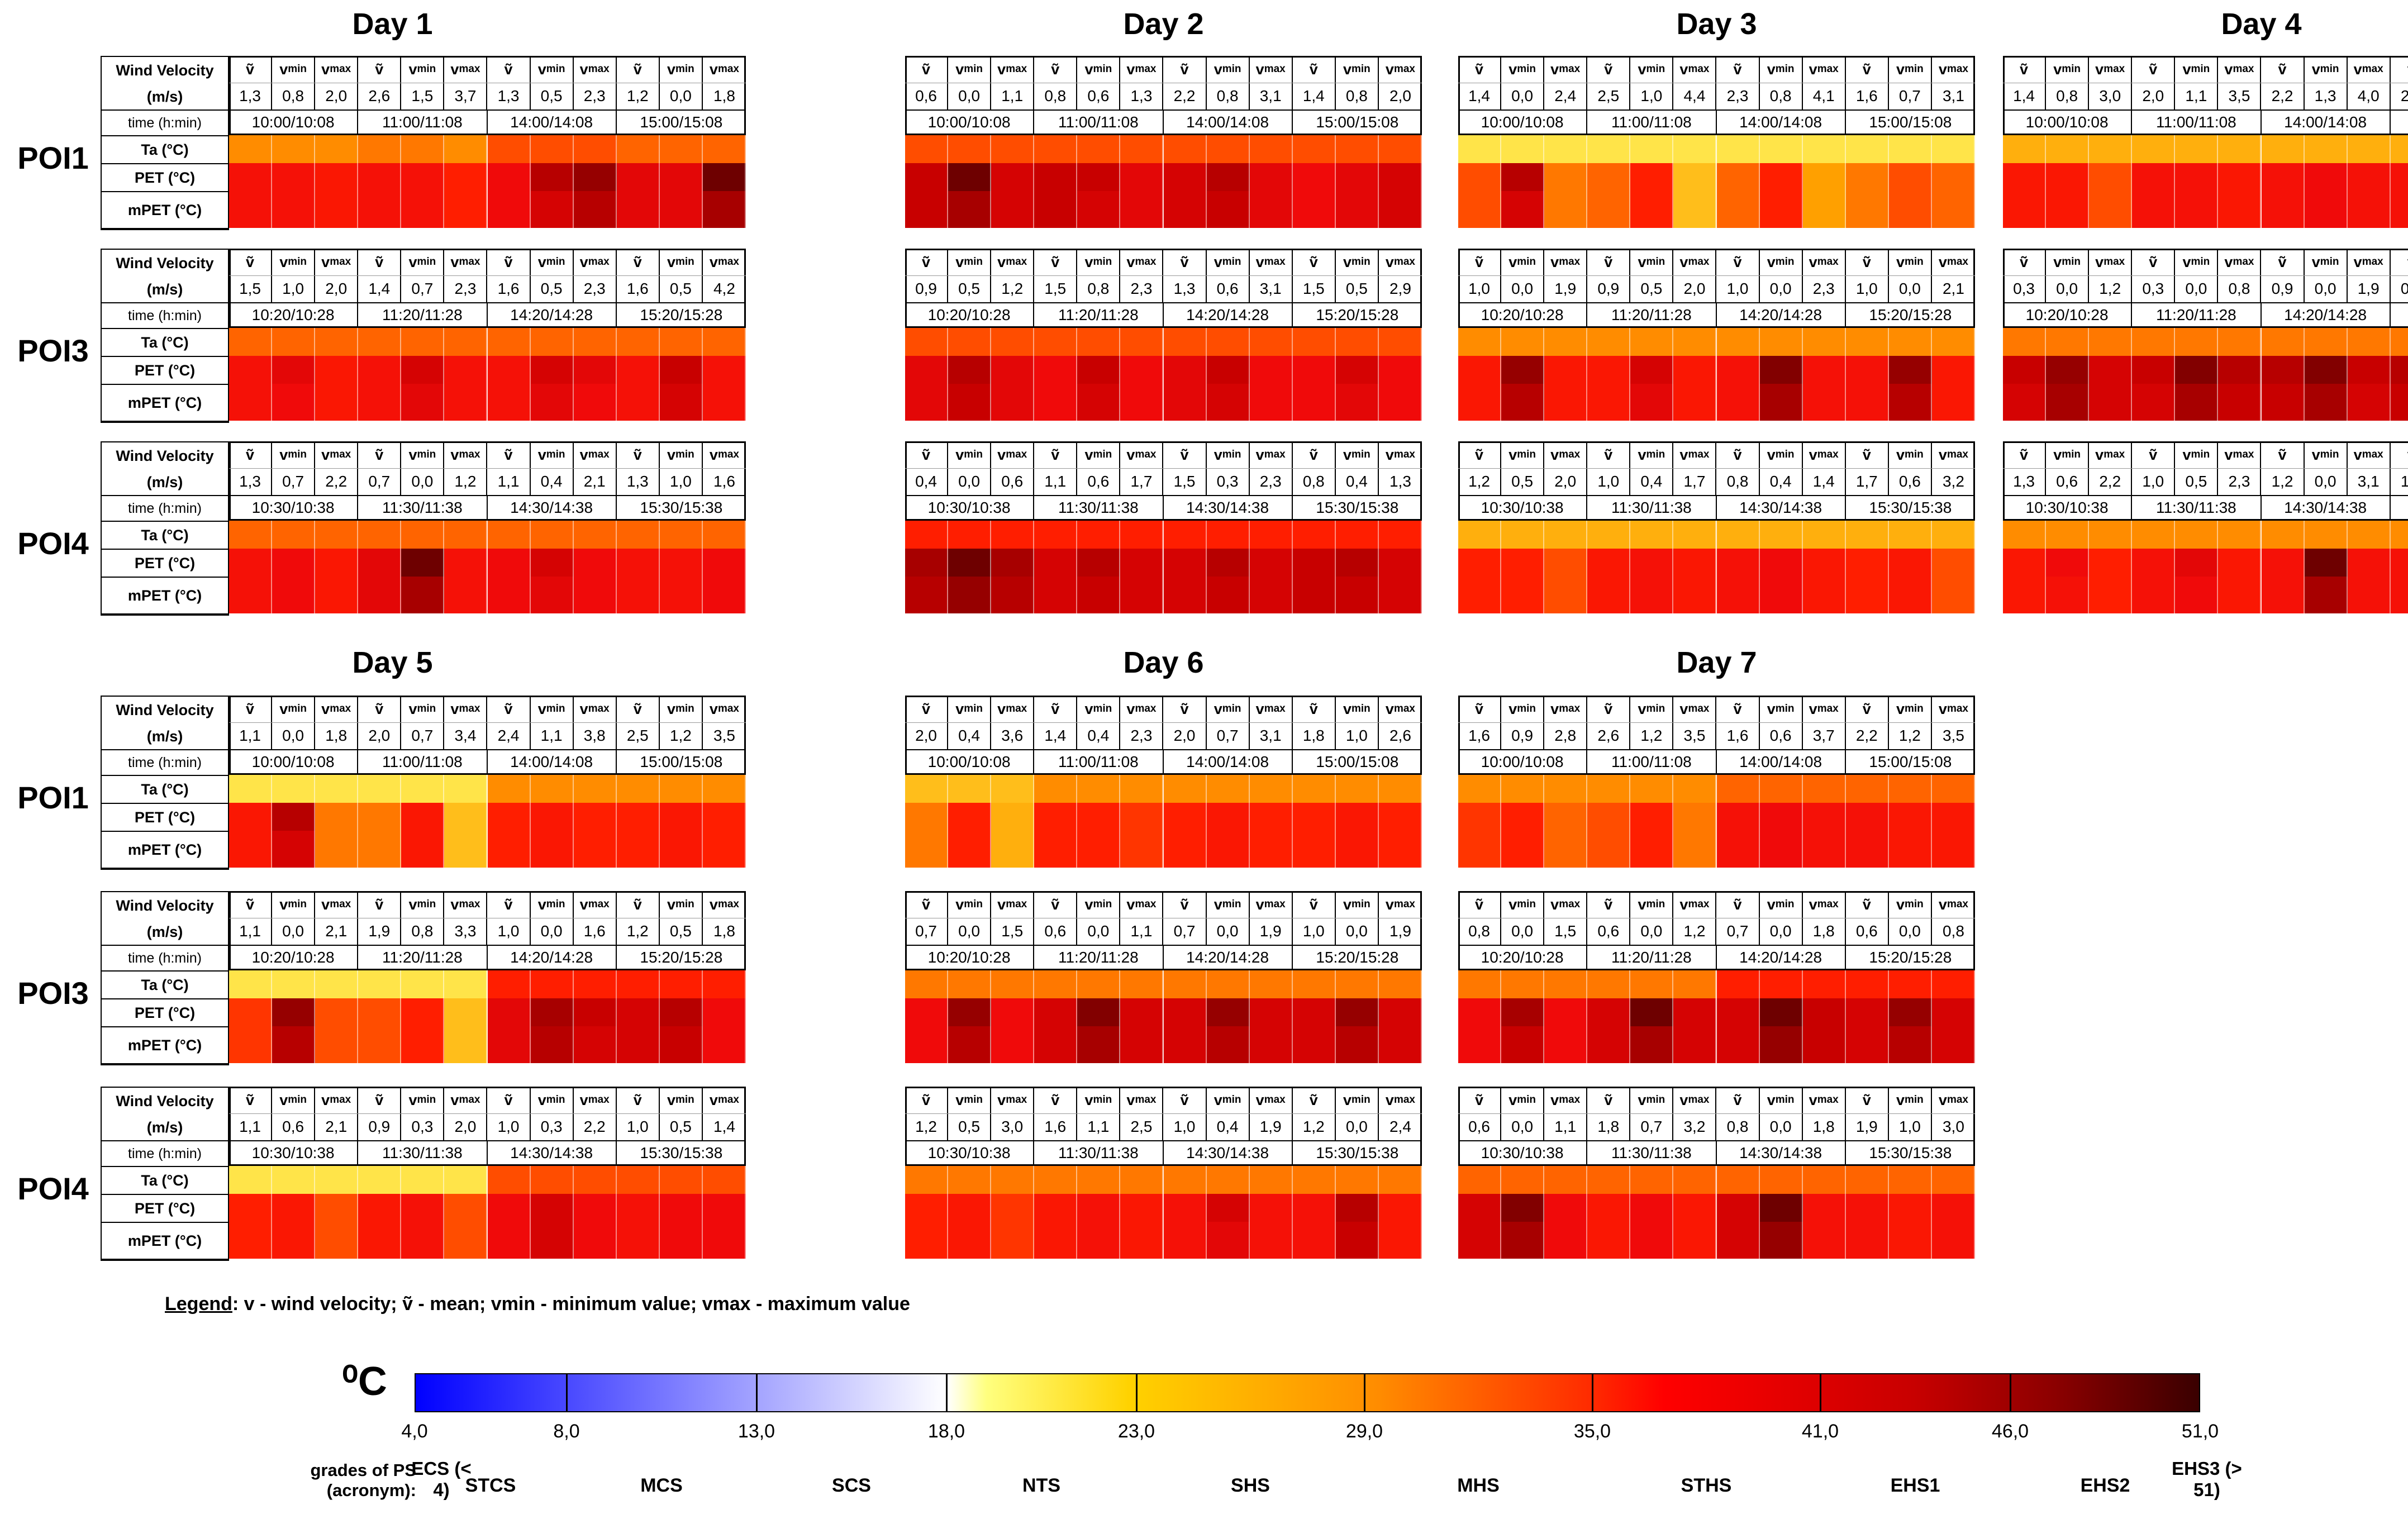 The height and width of the screenshot is (1519, 2408). Describe the element at coordinates (1142, 1126) in the screenshot. I see `wind-value: 2,5` at that location.